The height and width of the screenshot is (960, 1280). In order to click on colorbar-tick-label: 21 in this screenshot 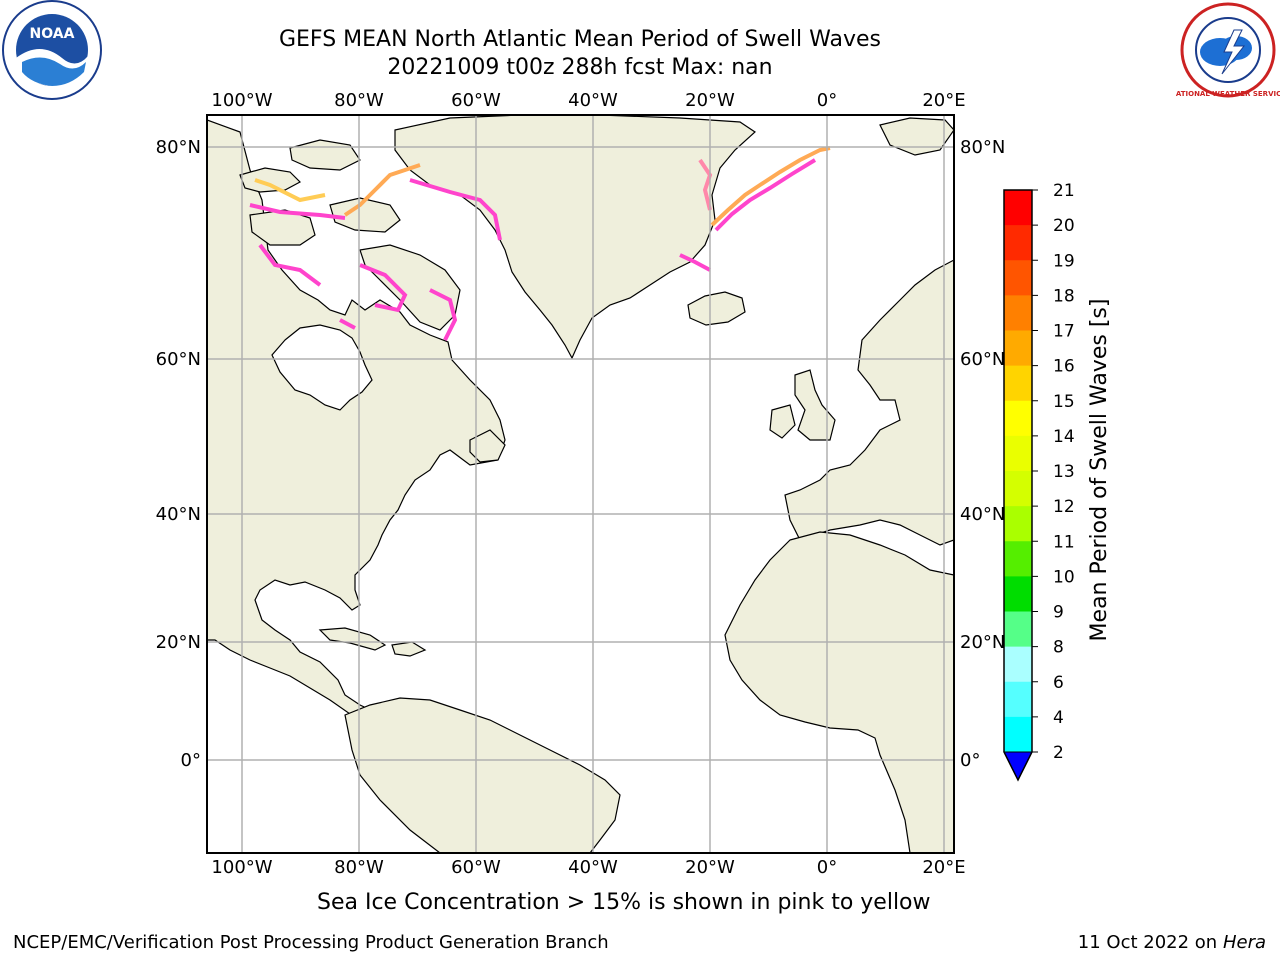, I will do `click(1064, 191)`.